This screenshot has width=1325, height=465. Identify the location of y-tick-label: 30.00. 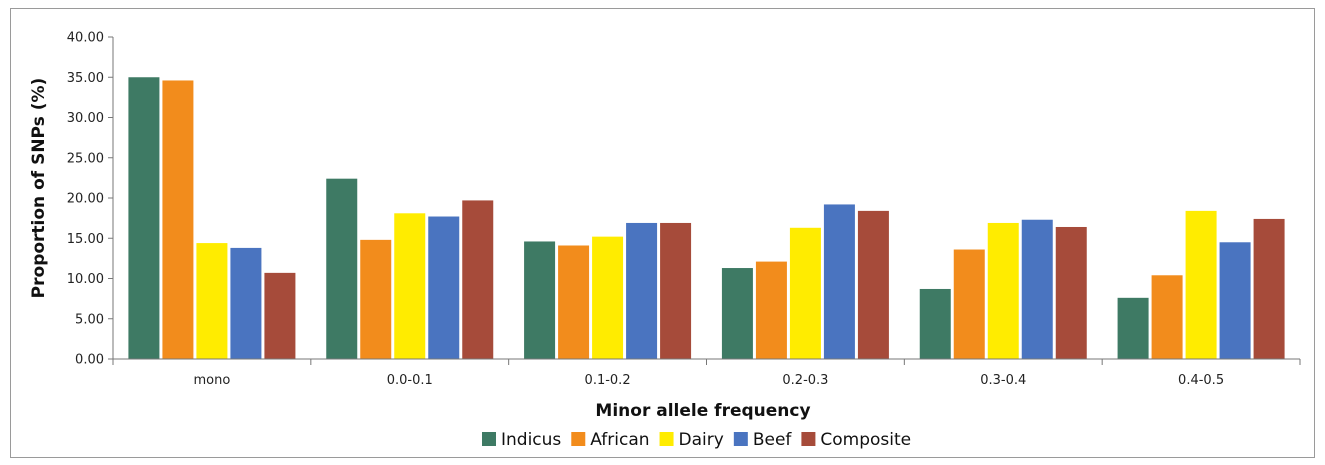
(85, 118).